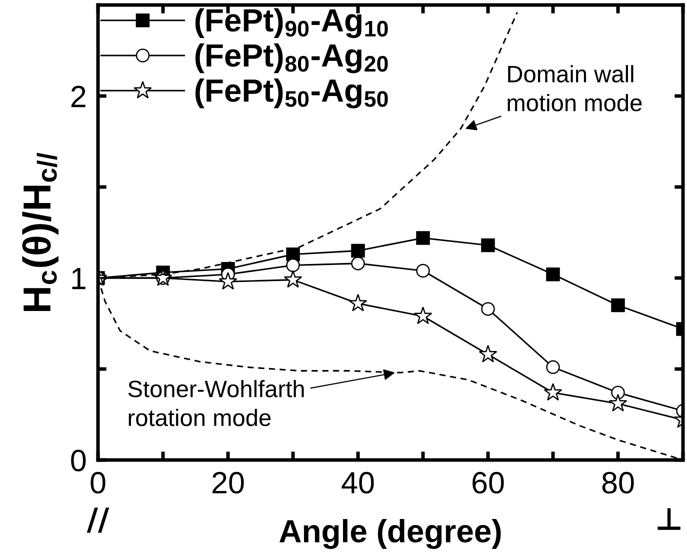  What do you see at coordinates (79, 279) in the screenshot?
I see `y-tick-label: 1` at bounding box center [79, 279].